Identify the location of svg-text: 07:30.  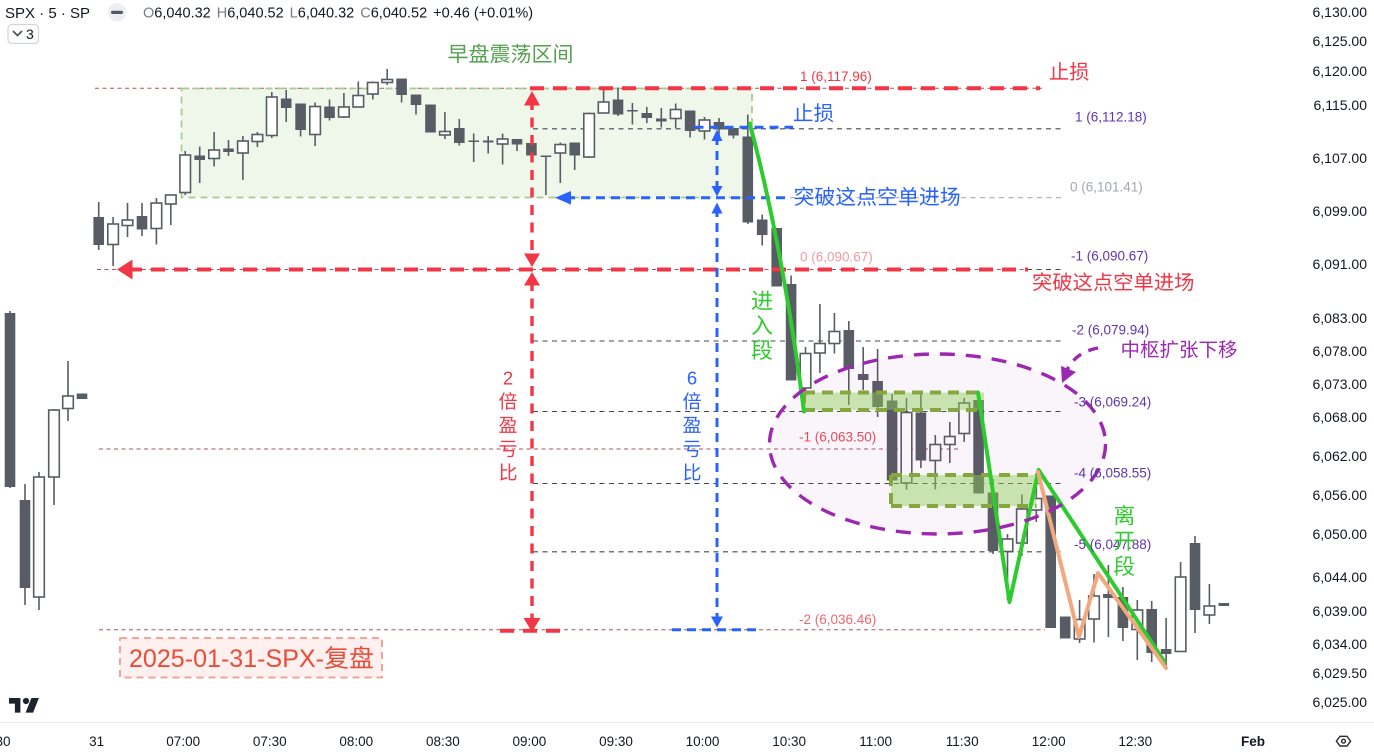
(270, 741).